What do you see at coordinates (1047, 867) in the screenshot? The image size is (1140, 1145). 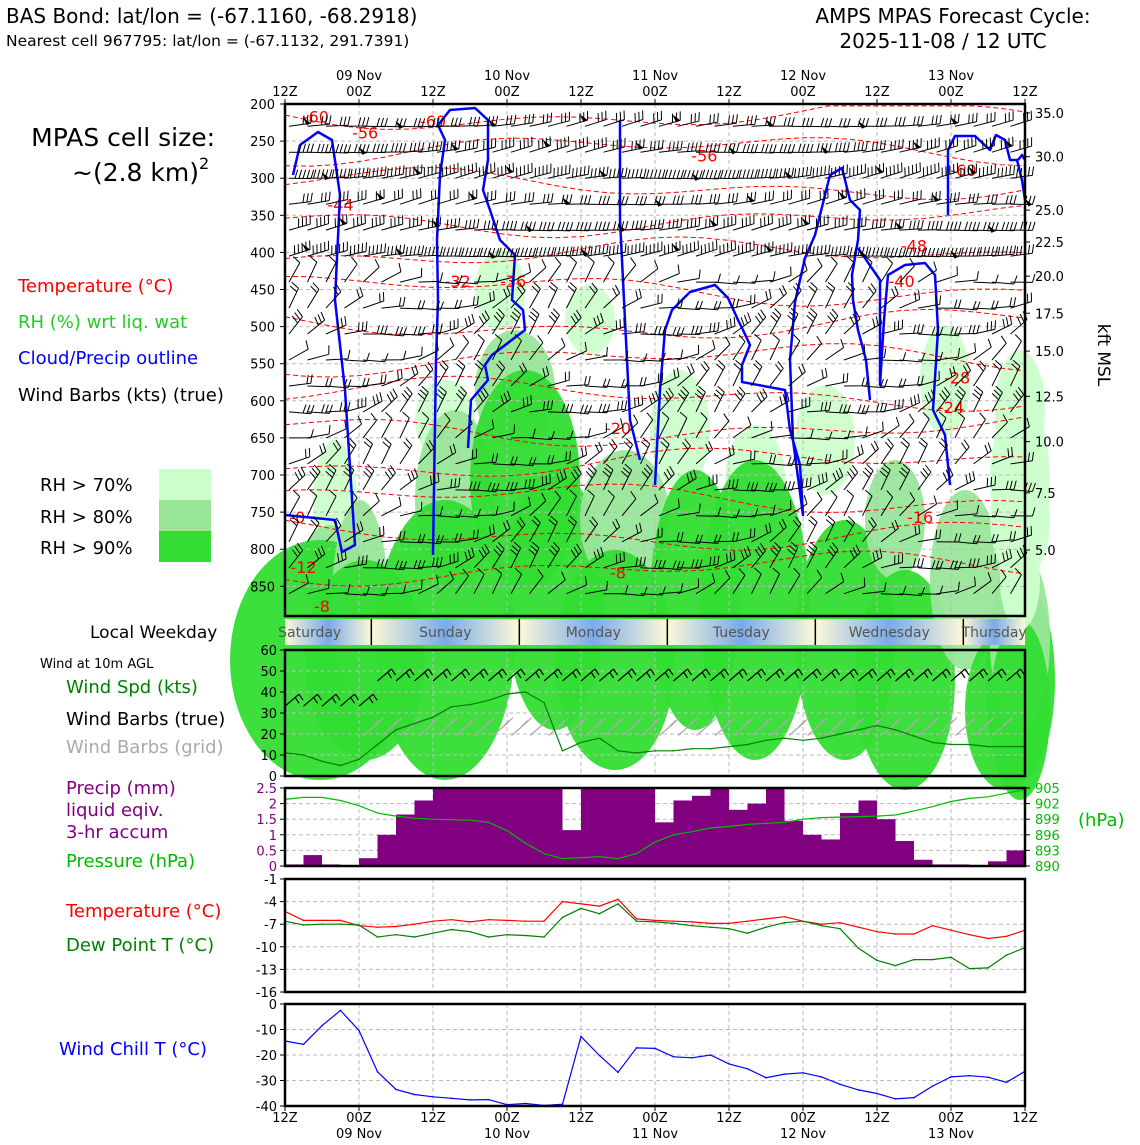 I see `pressure-tick-label: 890` at bounding box center [1047, 867].